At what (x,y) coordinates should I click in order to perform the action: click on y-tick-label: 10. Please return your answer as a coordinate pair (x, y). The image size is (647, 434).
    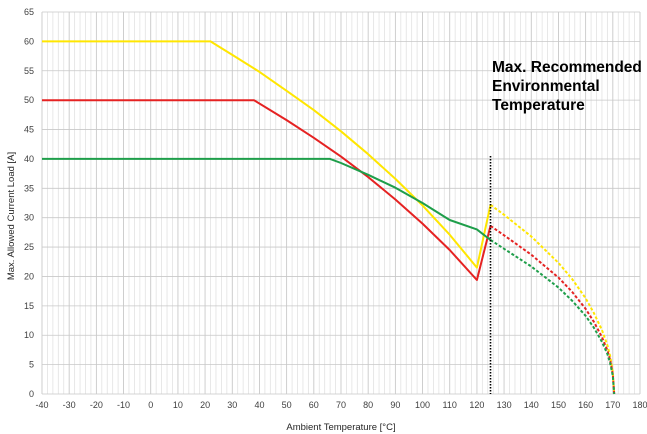
    Looking at the image, I should click on (29, 335).